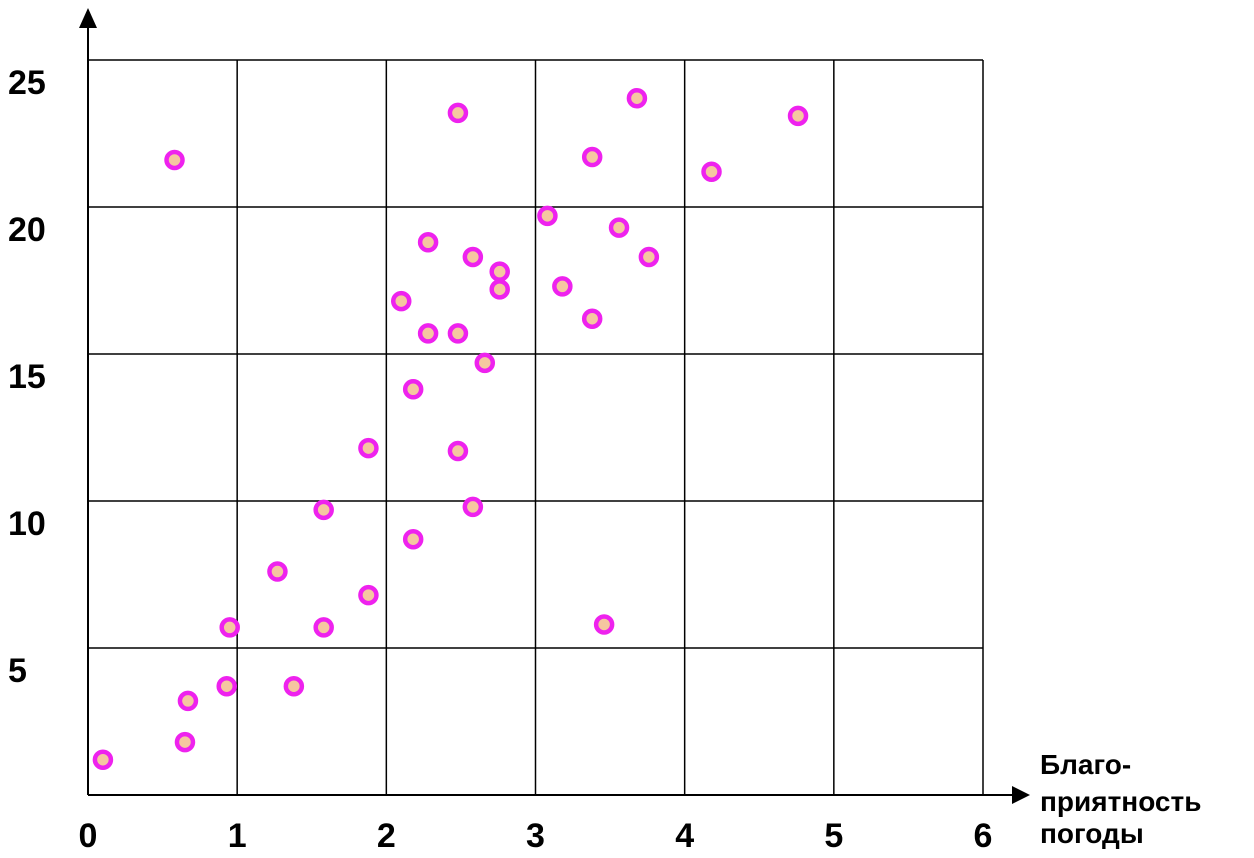 Image resolution: width=1254 pixels, height=858 pixels. What do you see at coordinates (983, 836) in the screenshot?
I see `x-tick-label: 6` at bounding box center [983, 836].